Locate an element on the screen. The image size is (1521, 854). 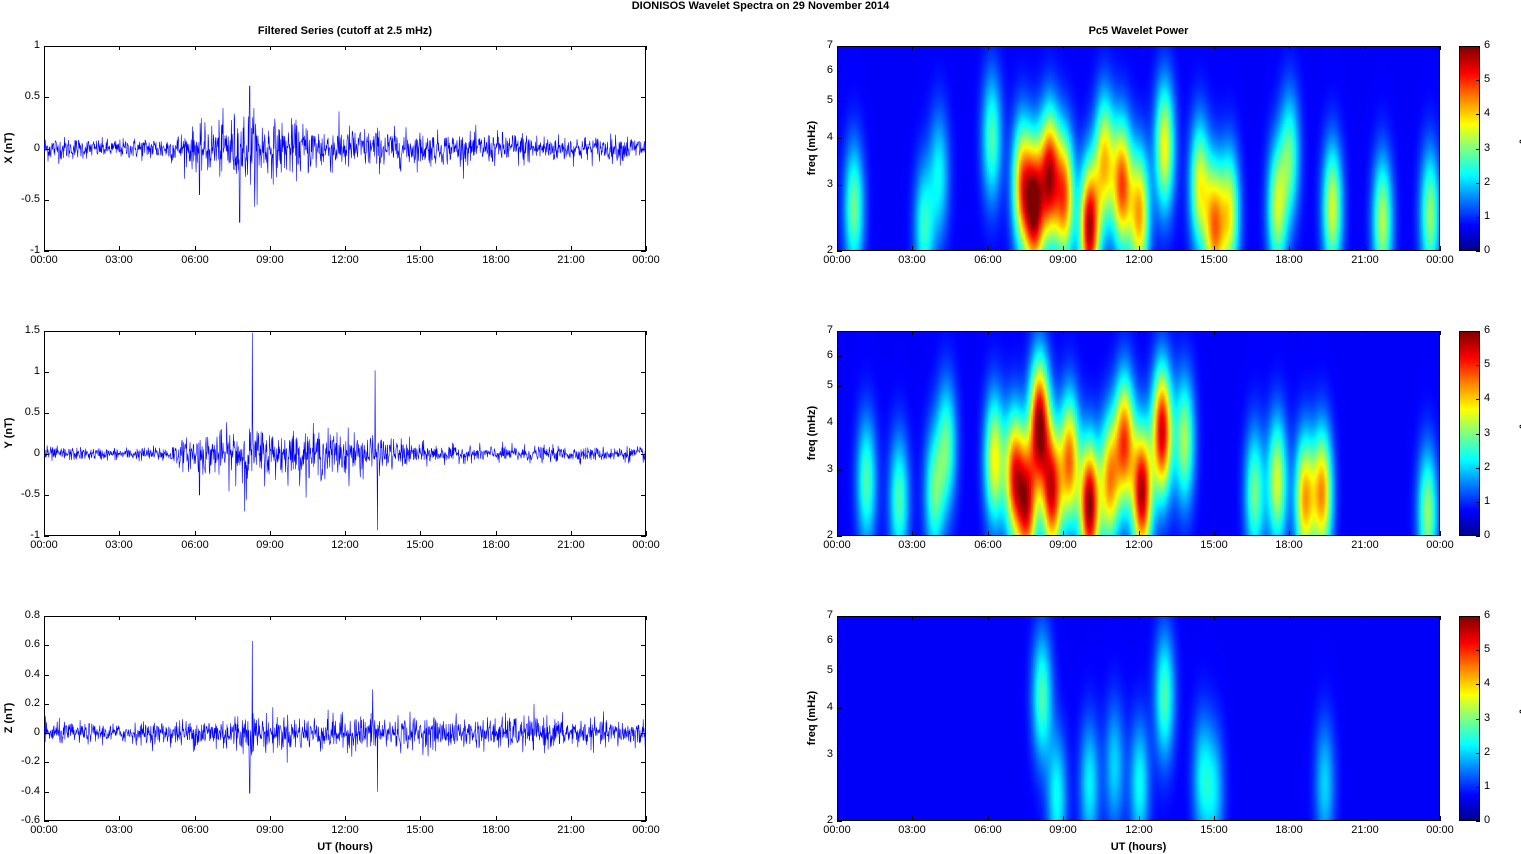
wavelet-heatmap is located at coordinates (1138, 148).